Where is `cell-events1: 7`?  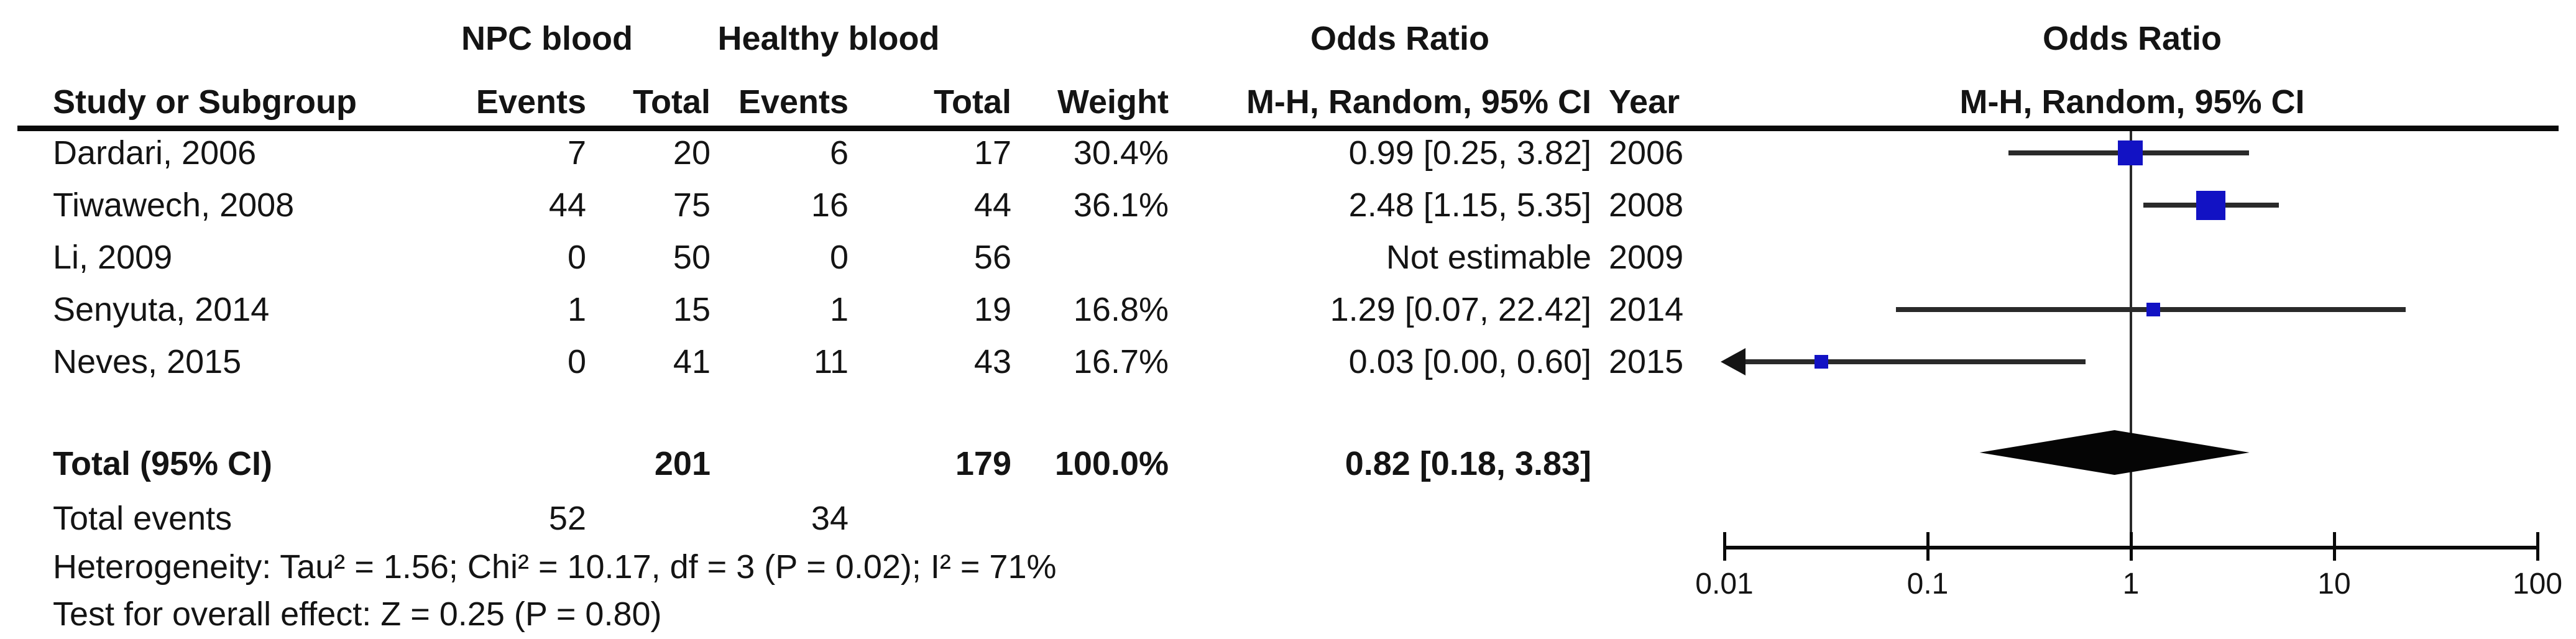
cell-events1: 7 is located at coordinates (576, 153).